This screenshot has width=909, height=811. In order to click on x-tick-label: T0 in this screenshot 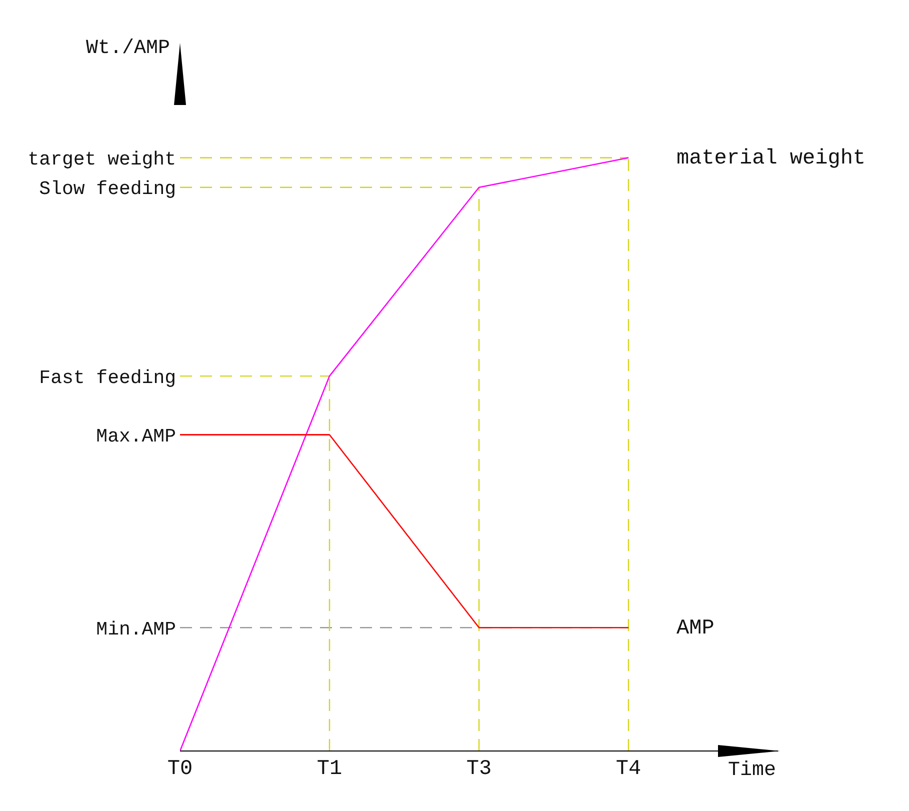, I will do `click(180, 769)`.